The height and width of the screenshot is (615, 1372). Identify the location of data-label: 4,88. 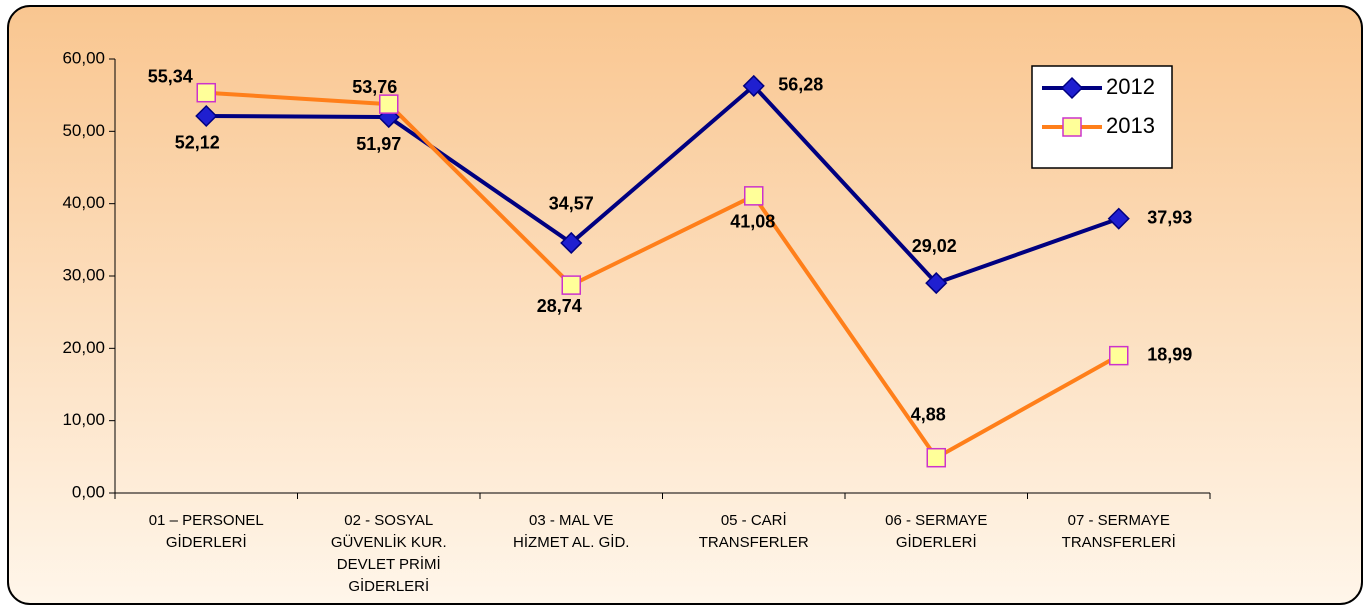
(928, 414).